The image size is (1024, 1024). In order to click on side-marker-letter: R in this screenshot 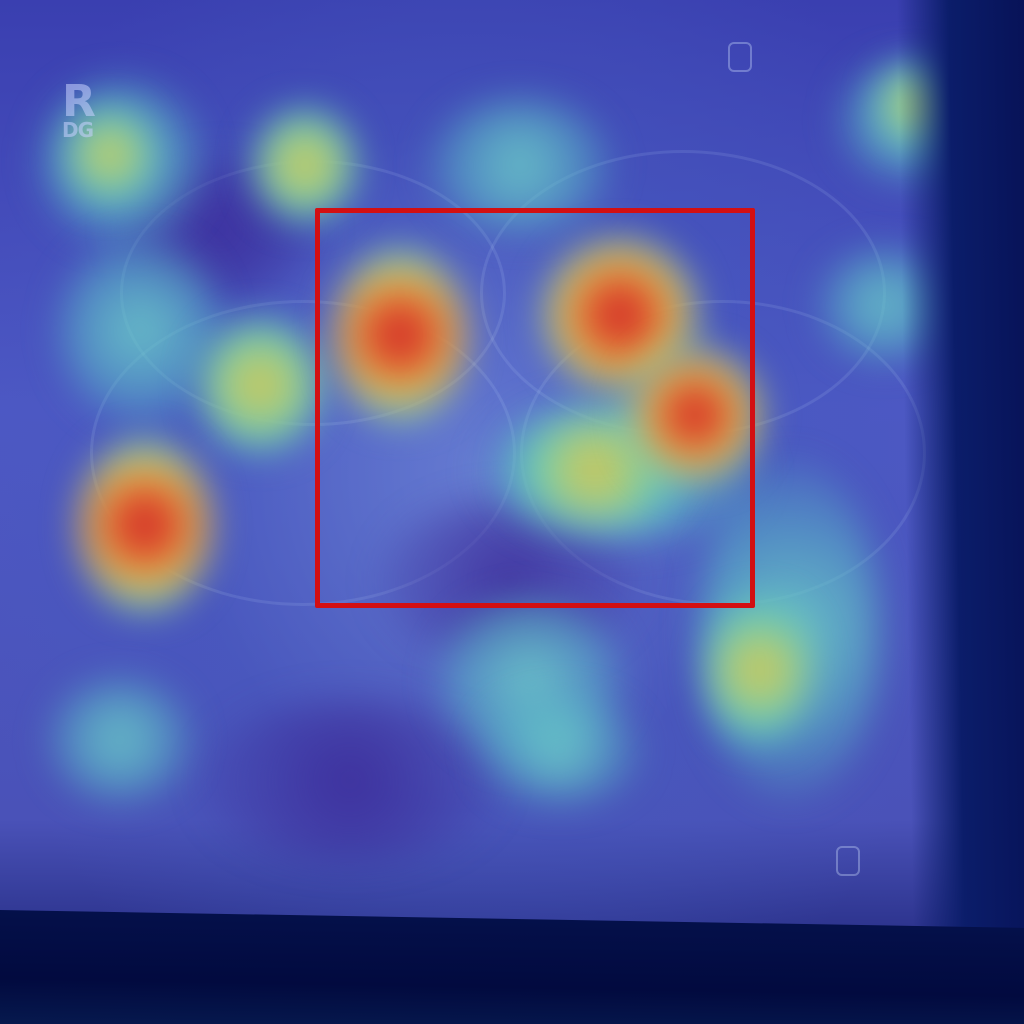, I will do `click(79, 101)`.